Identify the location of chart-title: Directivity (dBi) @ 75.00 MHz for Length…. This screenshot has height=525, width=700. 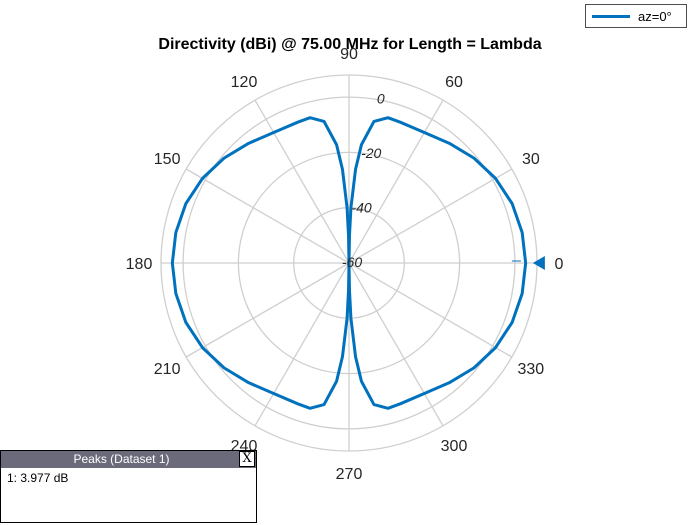
(349, 44).